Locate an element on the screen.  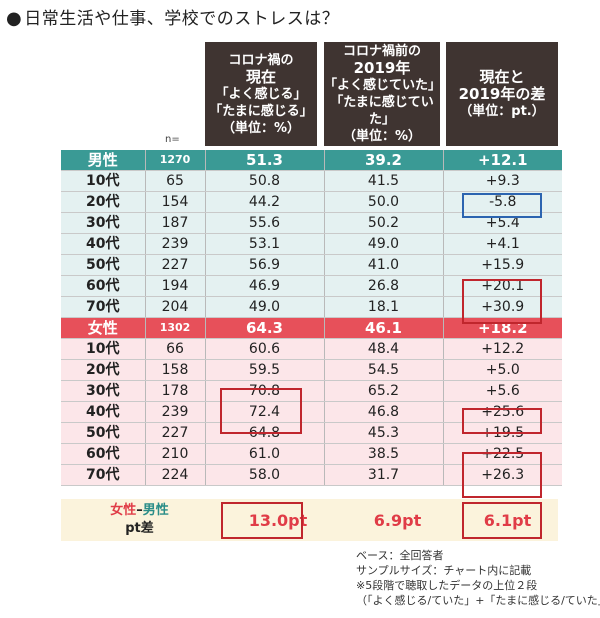
value-diff: +26.3 is located at coordinates (502, 475).